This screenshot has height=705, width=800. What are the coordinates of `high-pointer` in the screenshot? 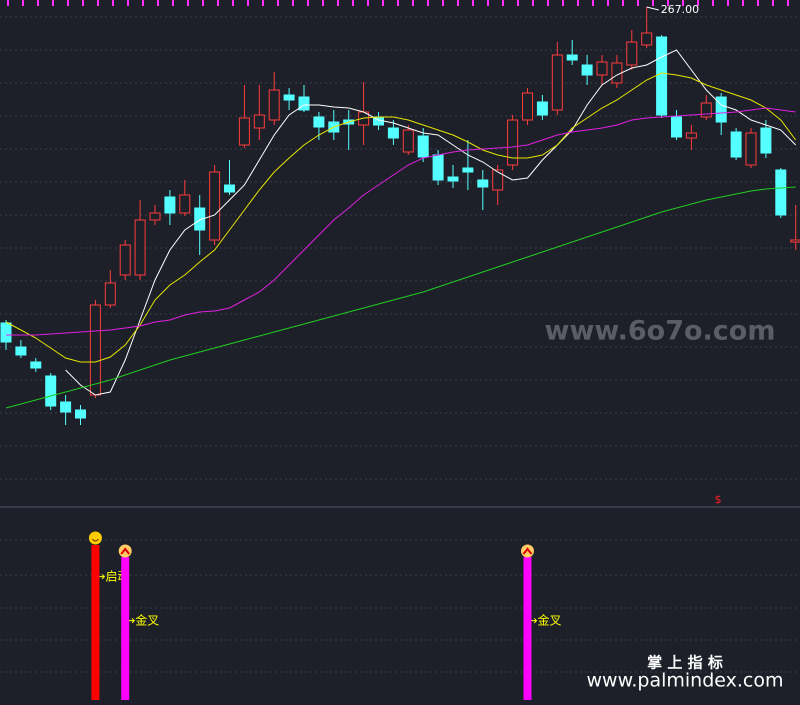 It's located at (652, 8).